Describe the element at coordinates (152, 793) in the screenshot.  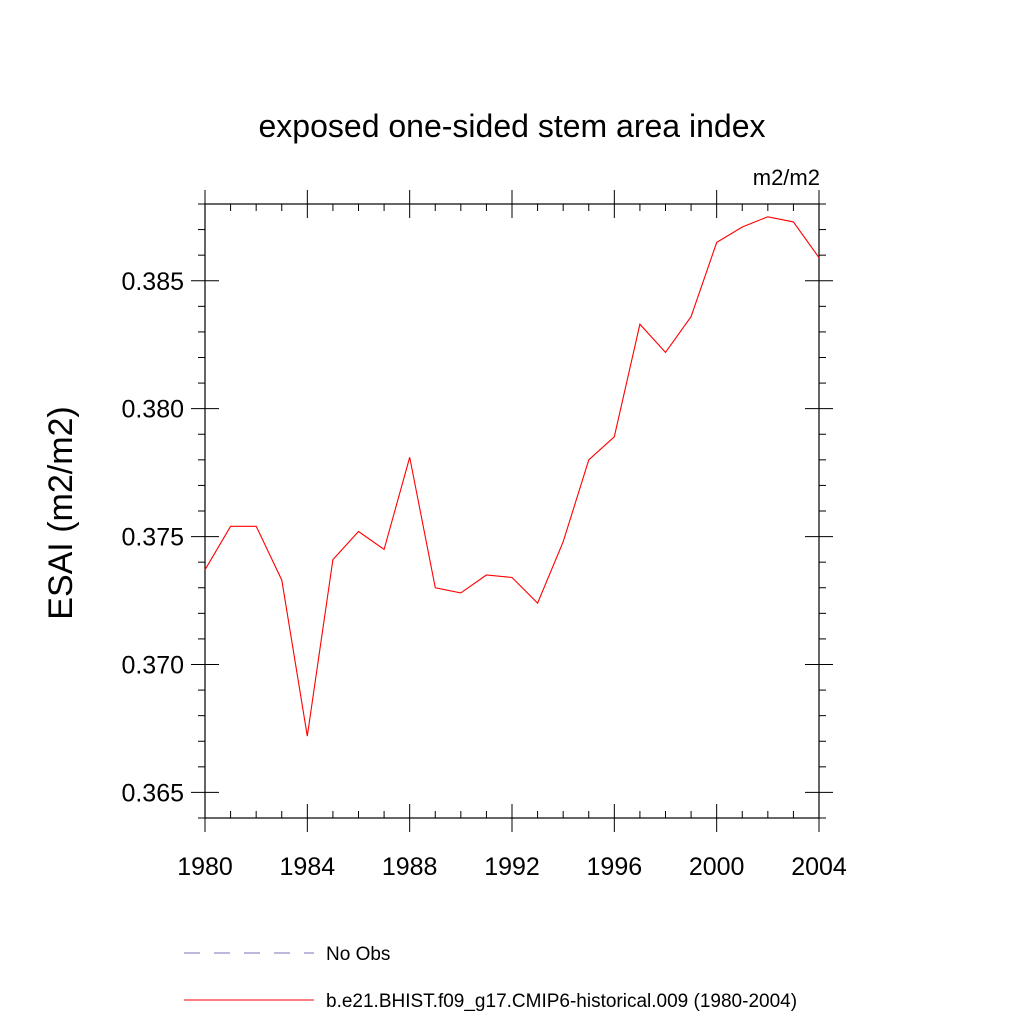
I see `y-tick-label: 0.365` at that location.